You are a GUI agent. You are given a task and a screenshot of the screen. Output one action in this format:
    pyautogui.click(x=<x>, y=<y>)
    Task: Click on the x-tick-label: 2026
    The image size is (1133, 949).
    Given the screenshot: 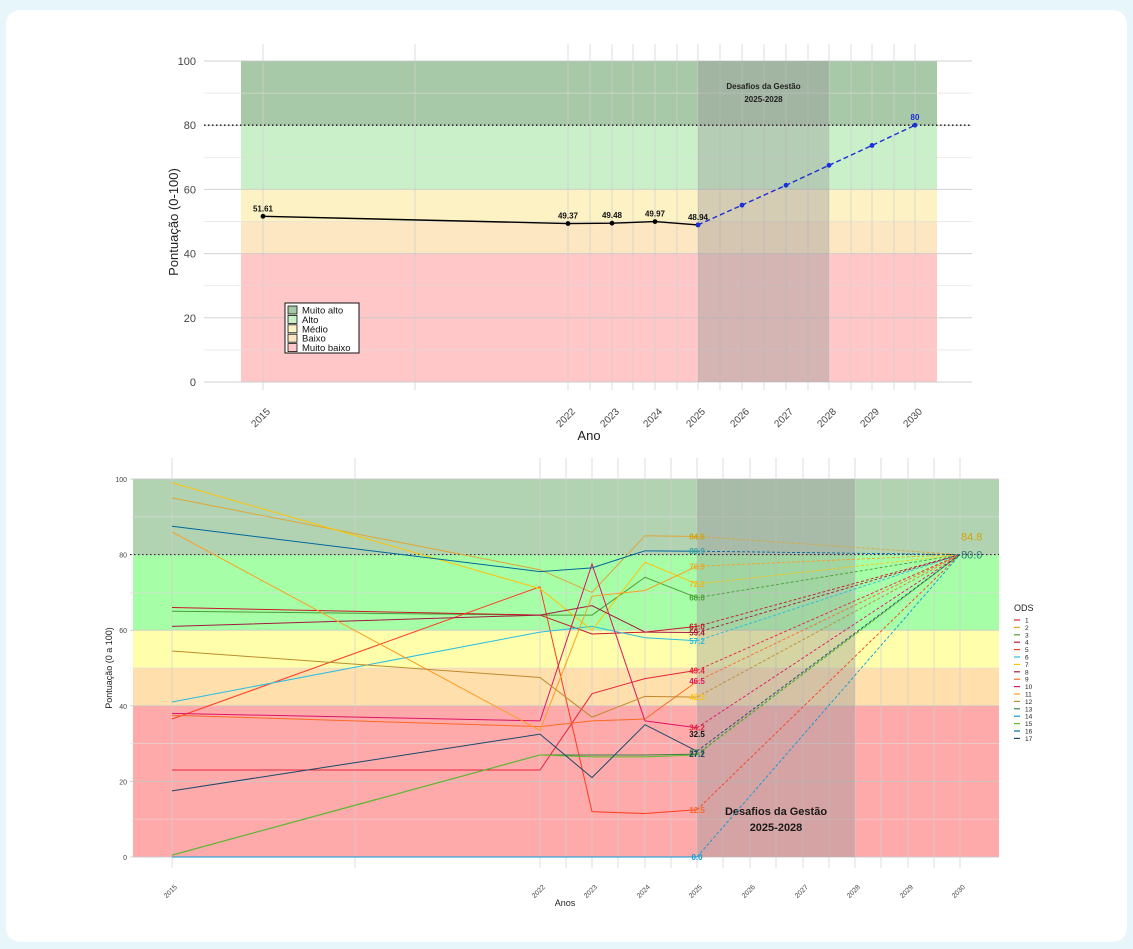 What is the action you would take?
    pyautogui.click(x=740, y=418)
    